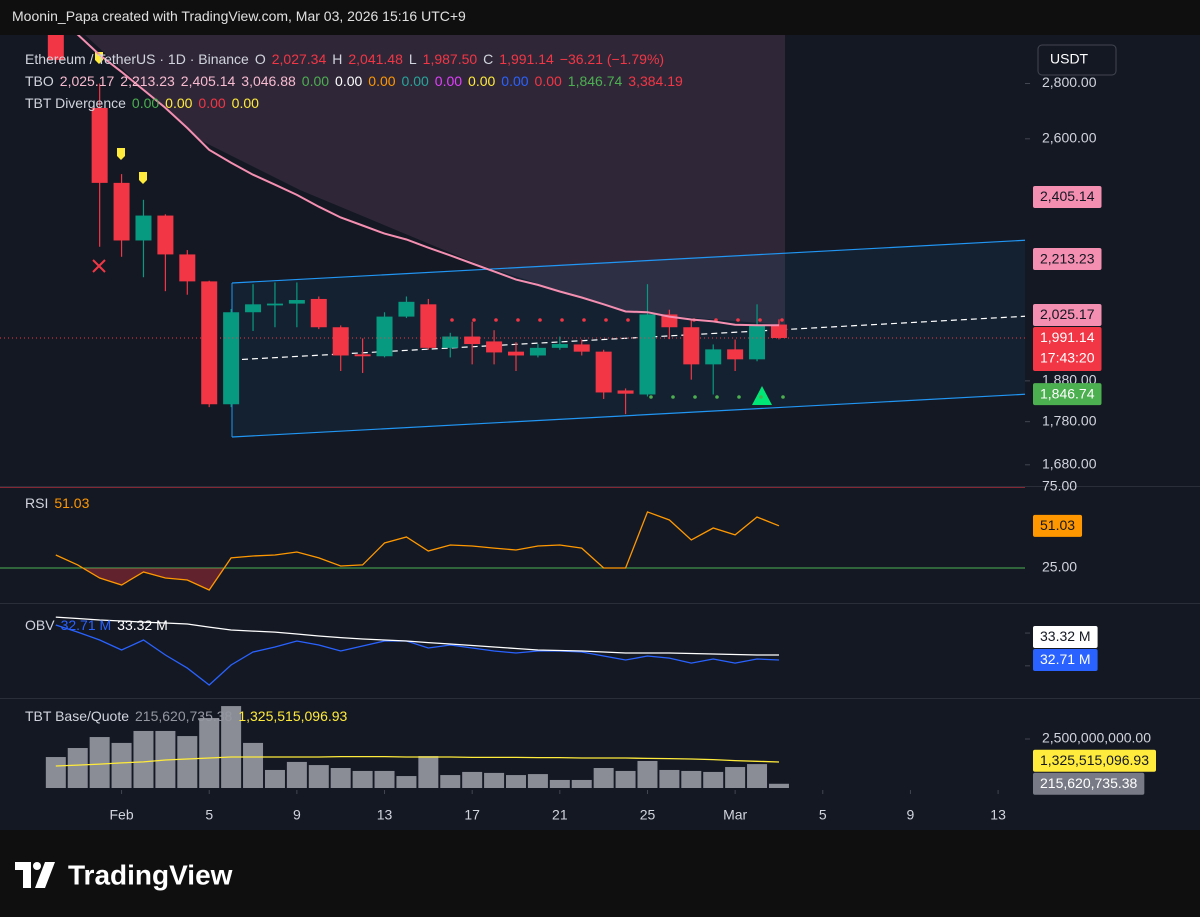 Image resolution: width=1200 pixels, height=917 pixels. I want to click on channel-lower, so click(628, 415).